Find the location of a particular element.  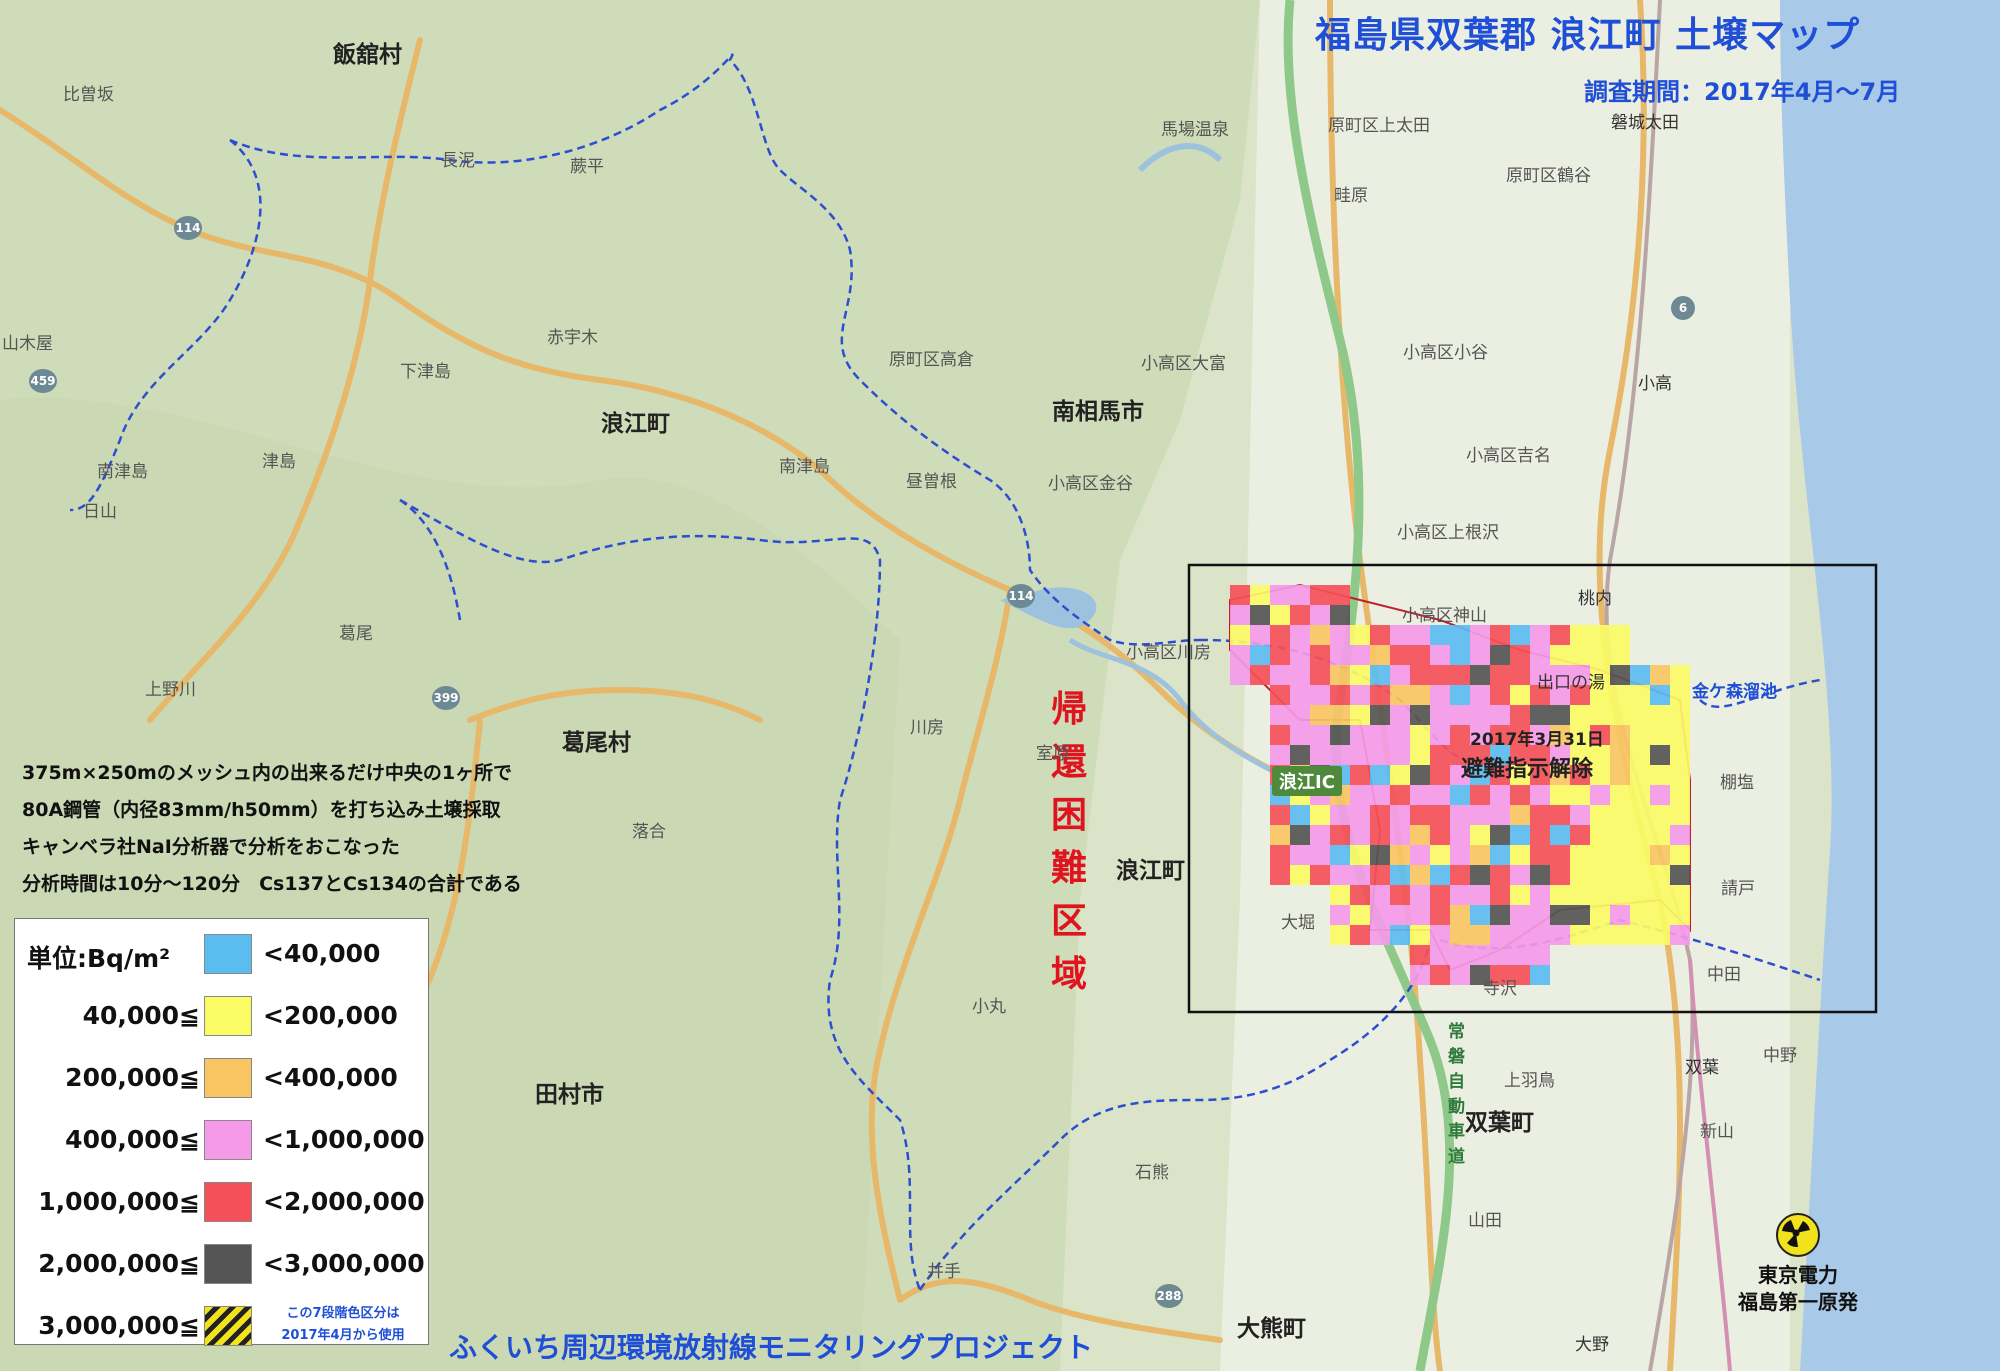

zone-char: 難 is located at coordinates (1068, 868).